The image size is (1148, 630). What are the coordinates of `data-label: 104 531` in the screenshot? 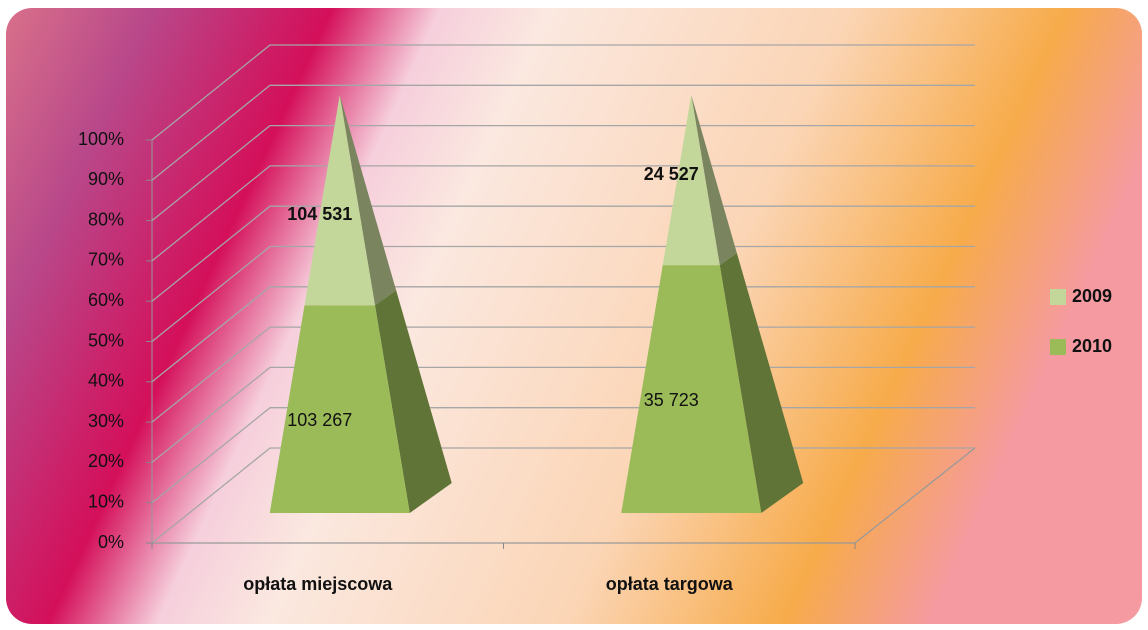 It's located at (319, 214).